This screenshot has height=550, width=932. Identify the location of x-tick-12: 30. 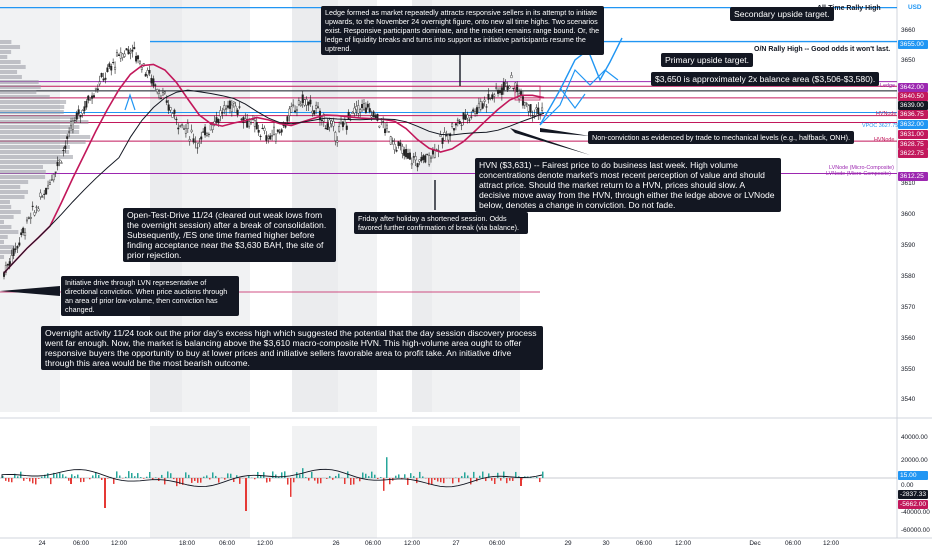
(606, 543).